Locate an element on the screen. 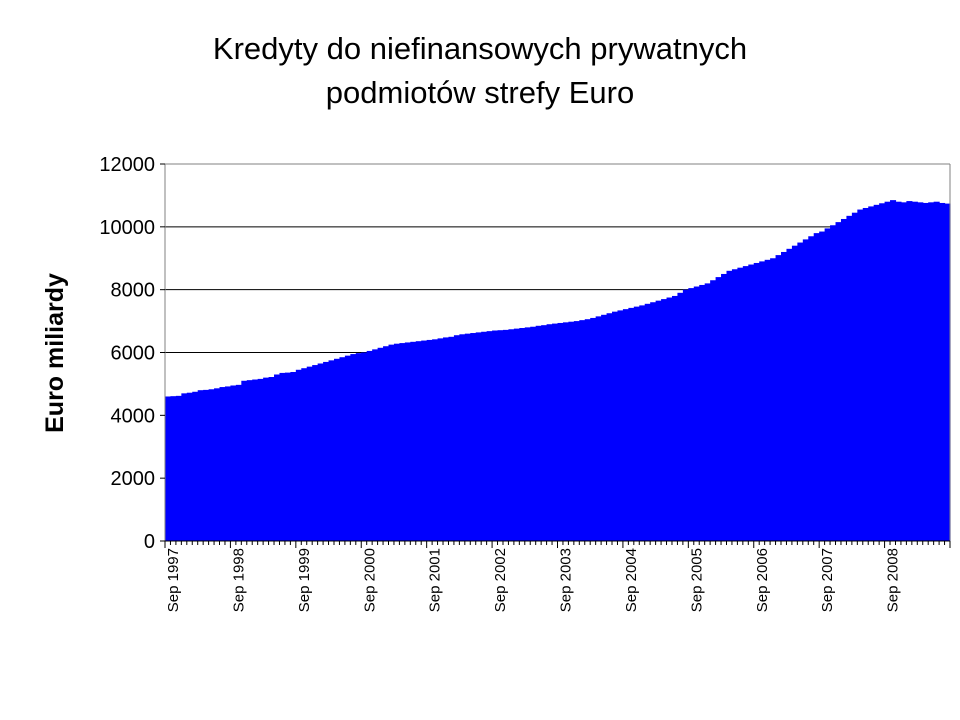  x-tick-label: Sep 2006 is located at coordinates (762, 580).